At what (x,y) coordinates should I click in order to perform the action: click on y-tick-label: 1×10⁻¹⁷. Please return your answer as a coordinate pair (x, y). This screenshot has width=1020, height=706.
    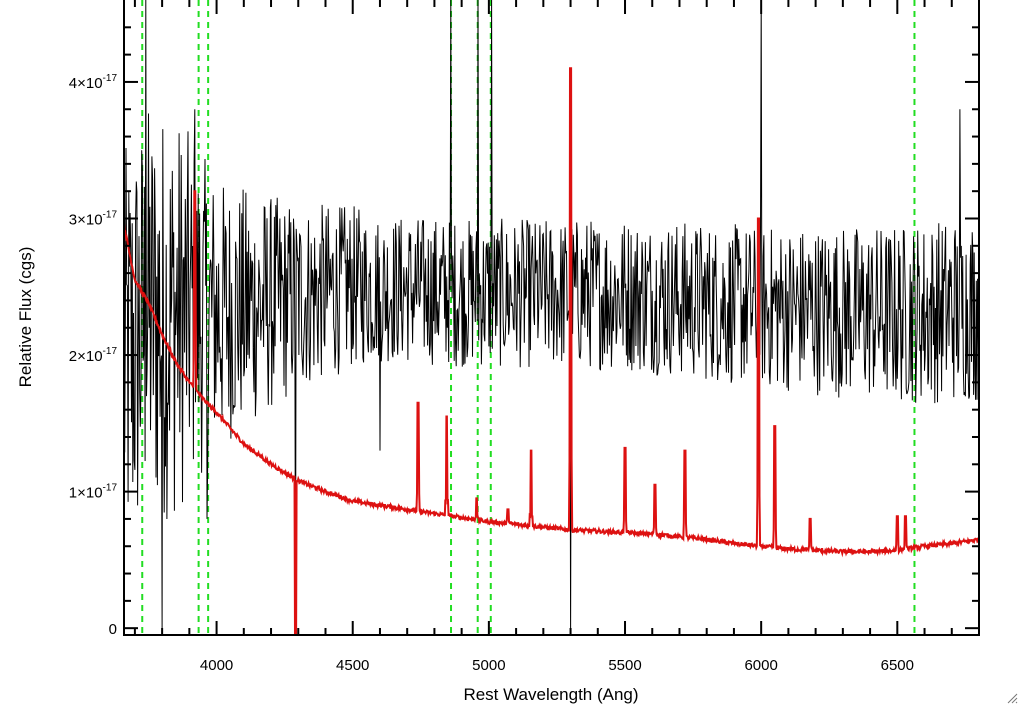
    Looking at the image, I should click on (93, 492).